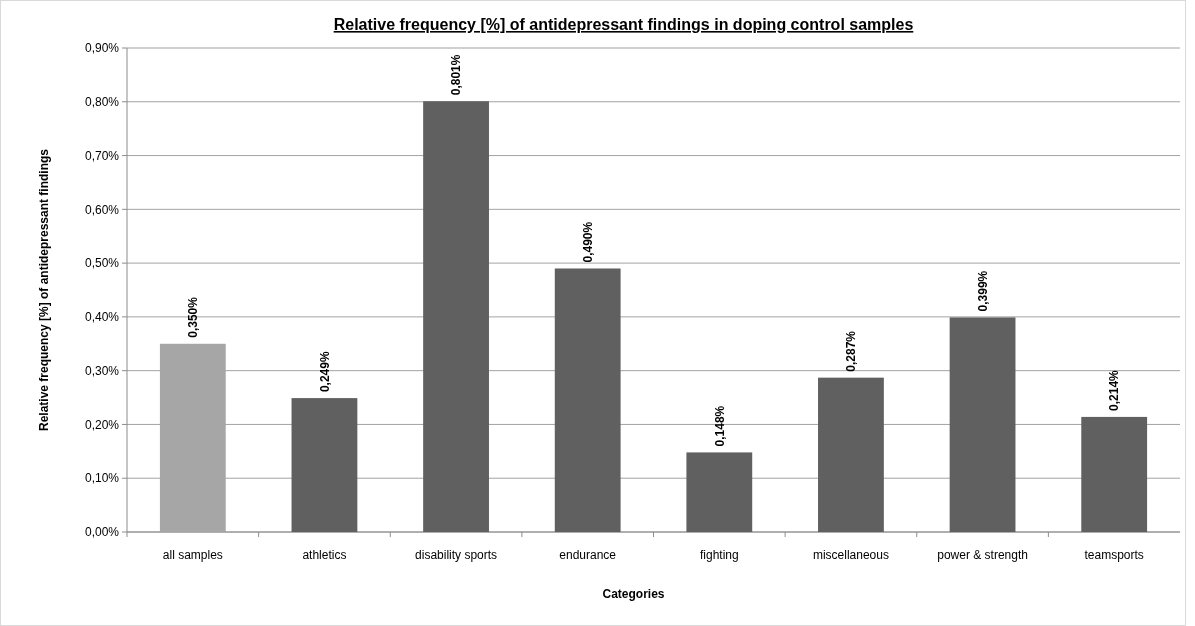 The width and height of the screenshot is (1195, 626). What do you see at coordinates (324, 555) in the screenshot?
I see `x-tick-label: athletics` at bounding box center [324, 555].